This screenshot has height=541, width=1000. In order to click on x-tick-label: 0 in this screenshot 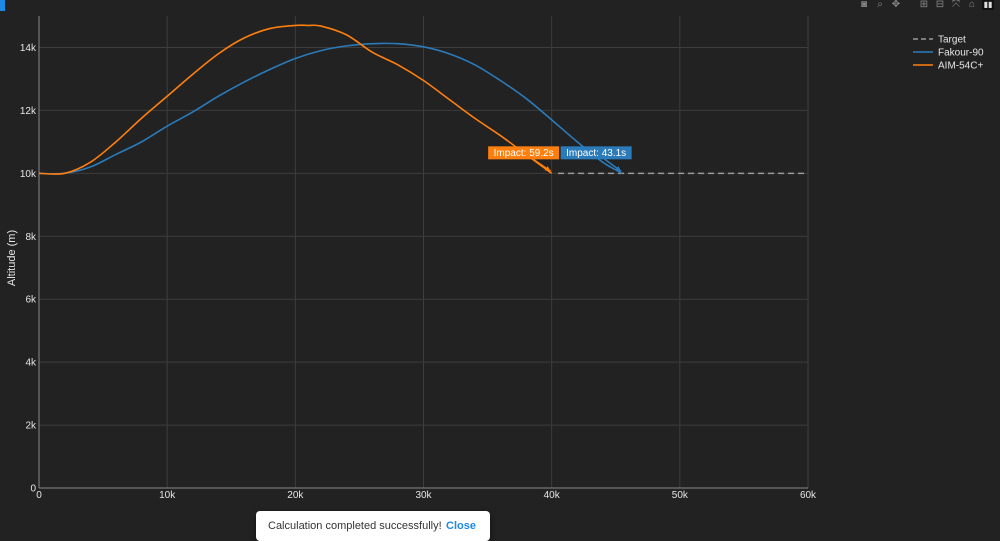, I will do `click(39, 495)`.